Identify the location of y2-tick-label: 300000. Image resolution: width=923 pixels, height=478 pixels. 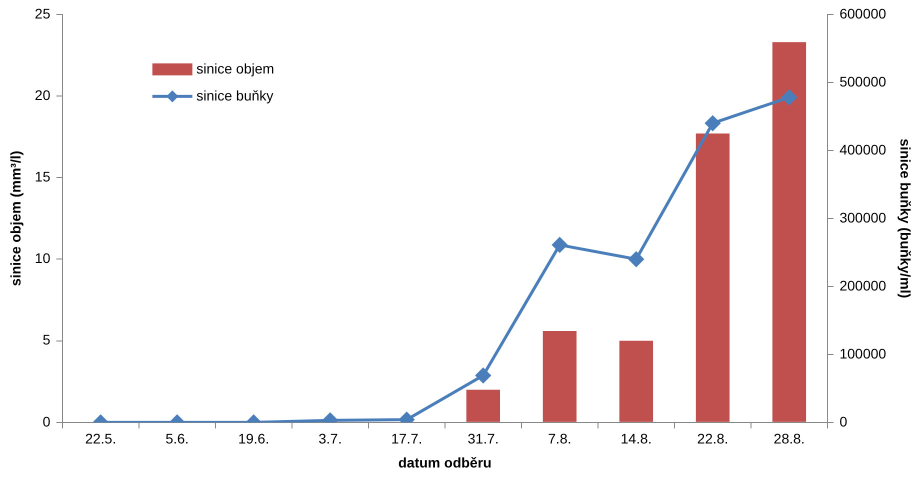
(862, 217).